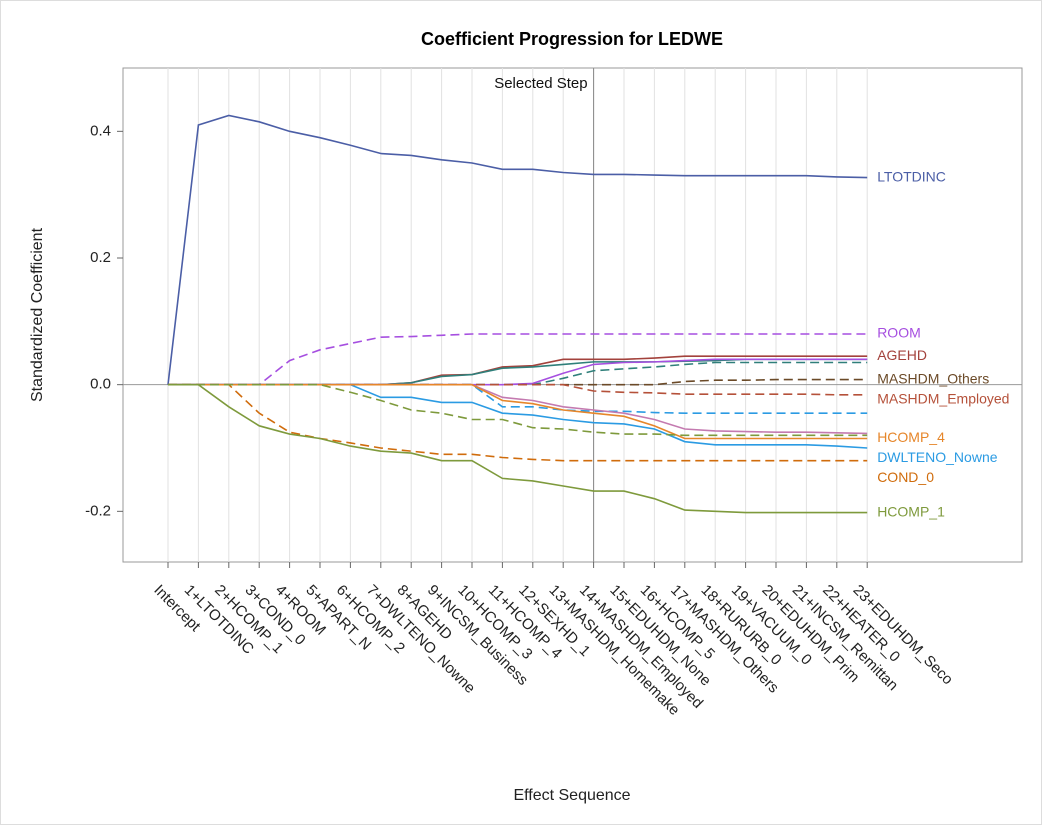  Describe the element at coordinates (98, 510) in the screenshot. I see `y-tick-label: -0.2` at that location.